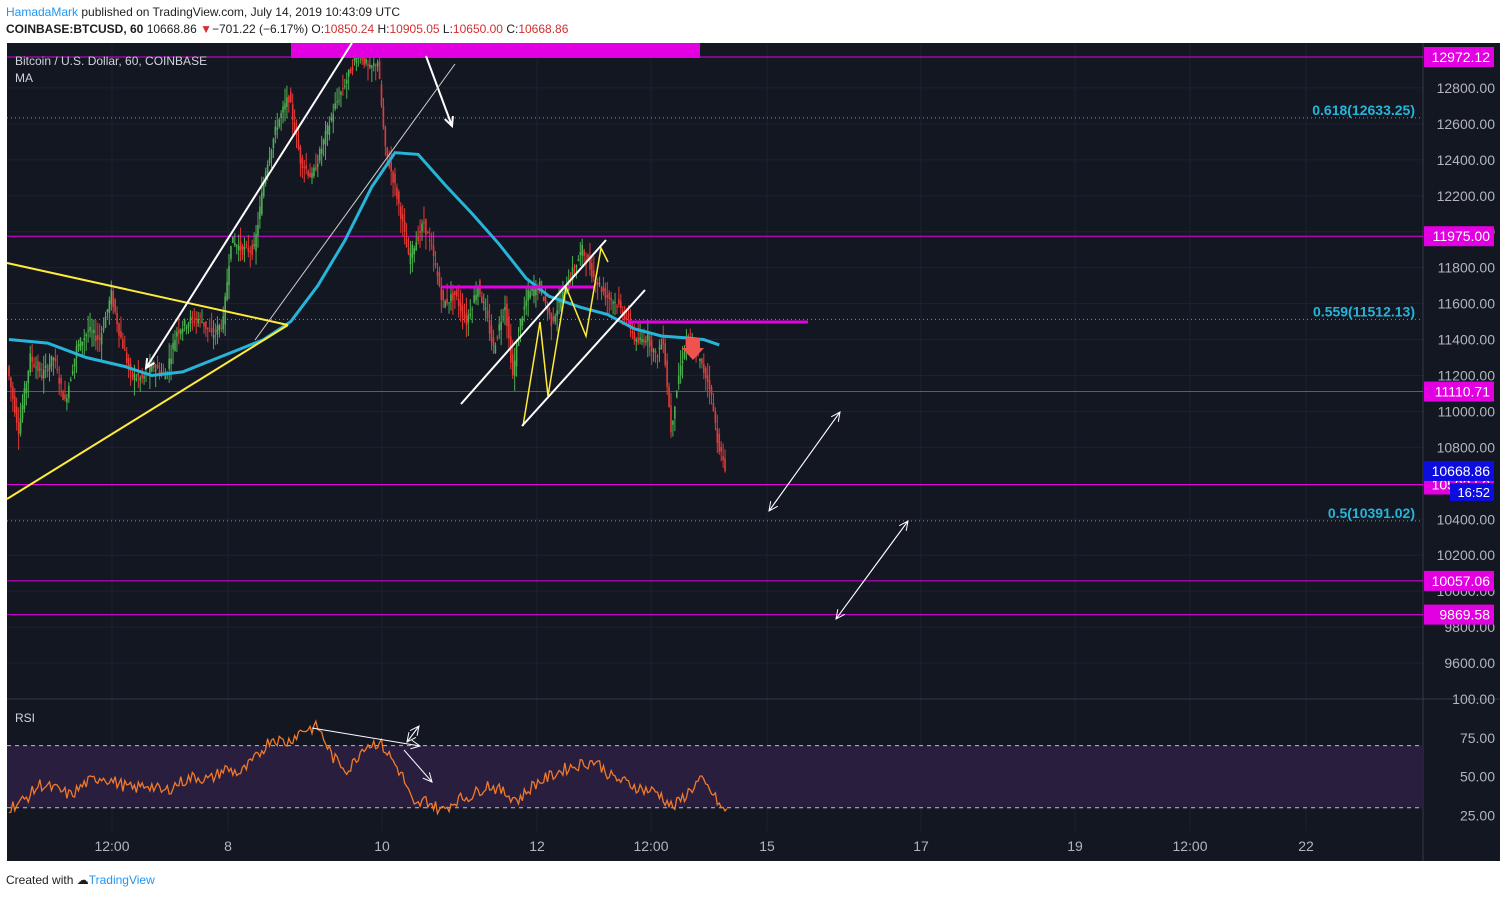 This screenshot has width=1507, height=898. Describe the element at coordinates (147, 294) in the screenshot. I see `triangle-upper-line` at that location.